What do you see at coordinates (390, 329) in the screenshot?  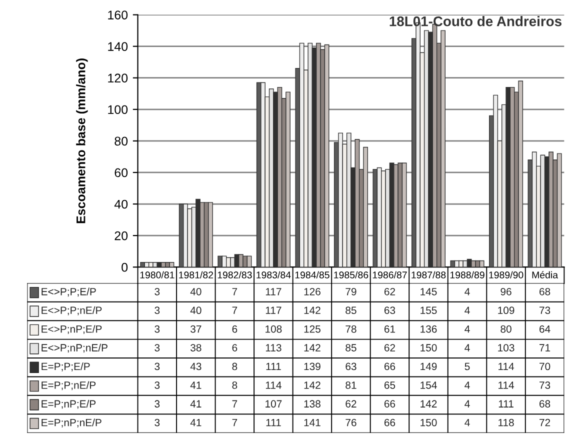 I see `data-label: 61` at bounding box center [390, 329].